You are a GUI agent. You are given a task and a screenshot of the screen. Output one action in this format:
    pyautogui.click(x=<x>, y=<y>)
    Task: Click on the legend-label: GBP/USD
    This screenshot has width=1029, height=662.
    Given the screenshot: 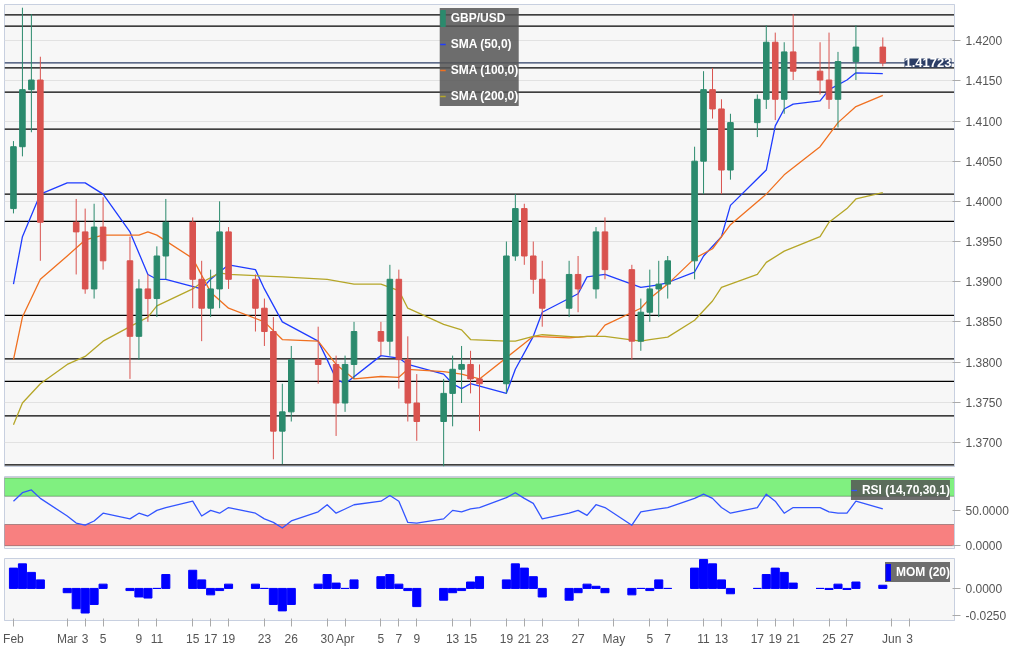 What is the action you would take?
    pyautogui.click(x=478, y=18)
    